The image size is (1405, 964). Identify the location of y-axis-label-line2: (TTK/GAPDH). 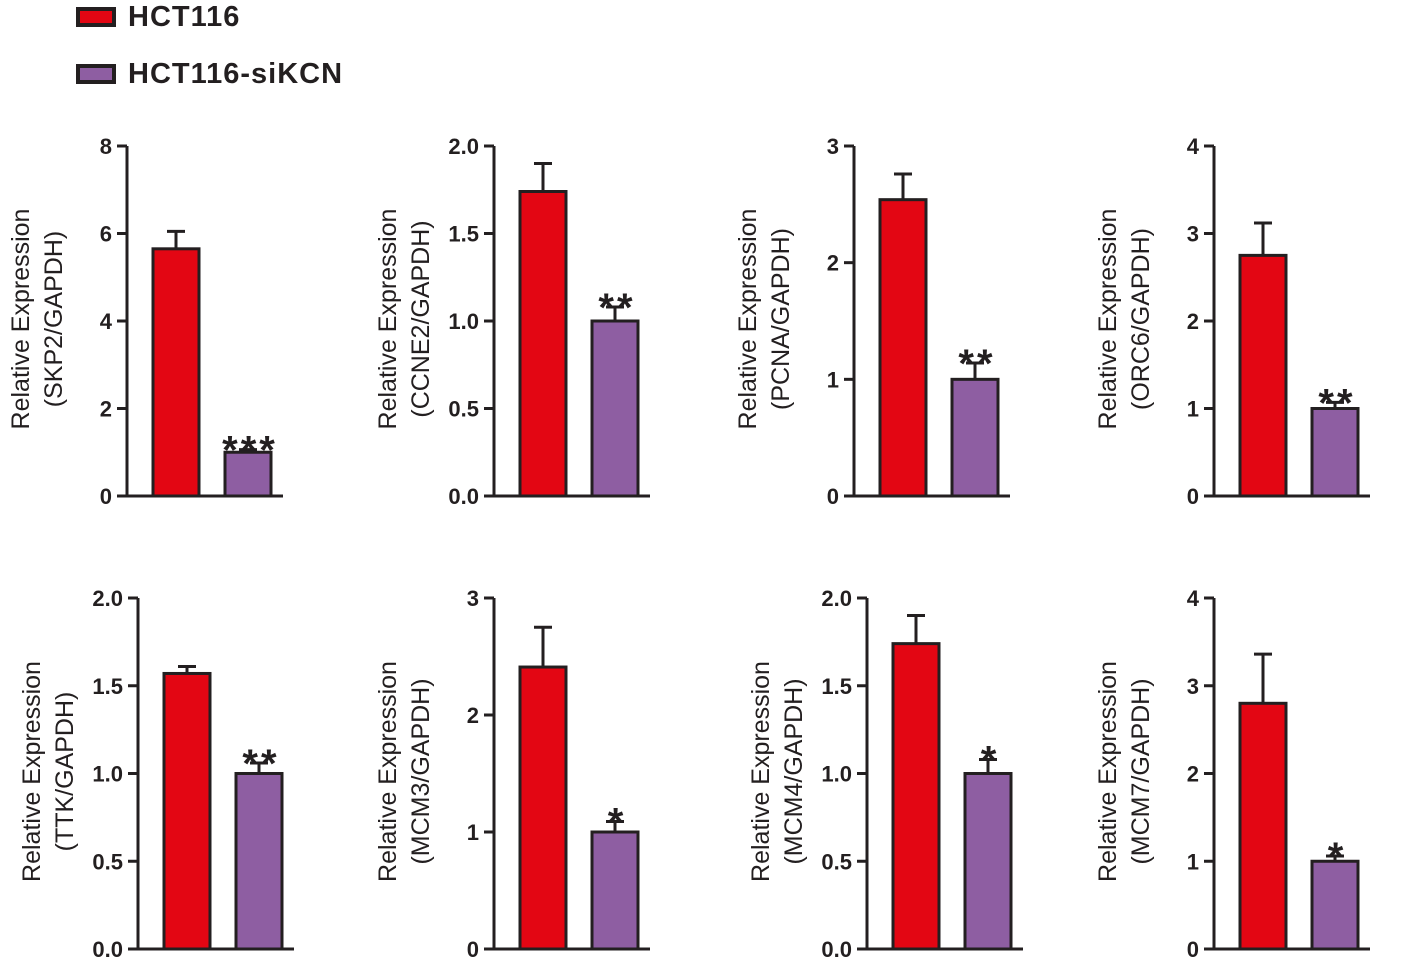
(65, 772).